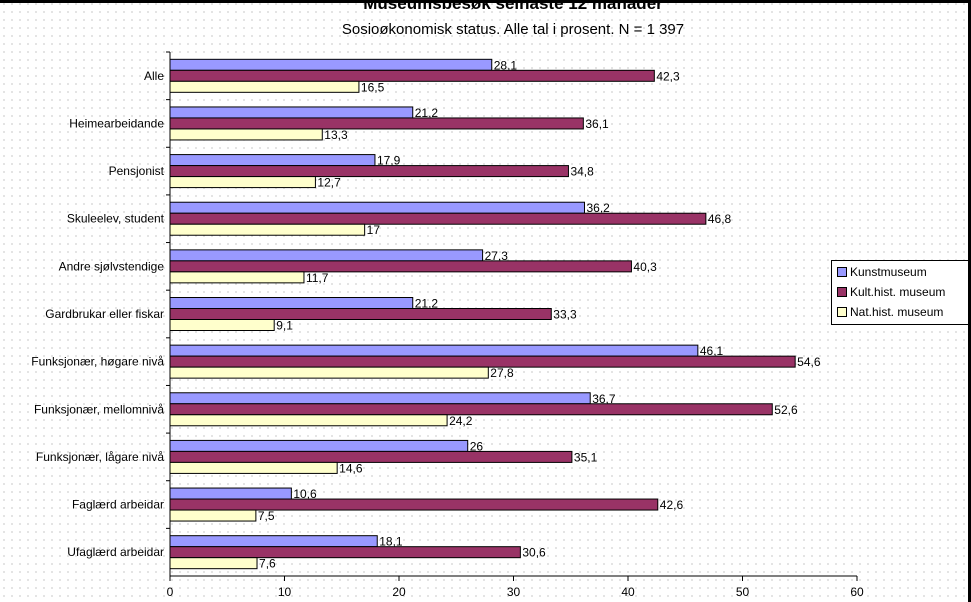  I want to click on legend-label: Kunstmuseum, so click(888, 272).